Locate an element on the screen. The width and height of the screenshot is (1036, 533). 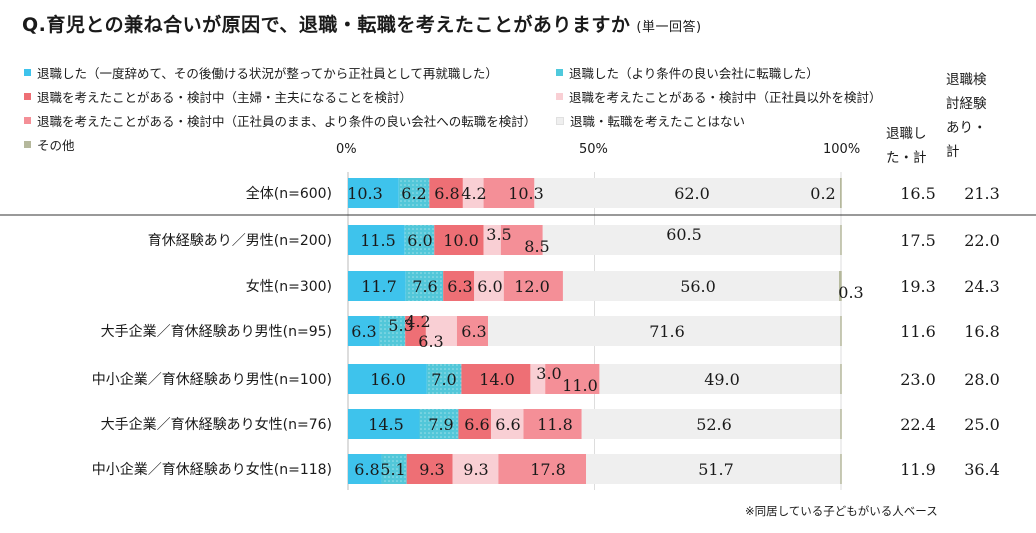
footnote: ※同居している子どもがいる人ベース is located at coordinates (841, 511).